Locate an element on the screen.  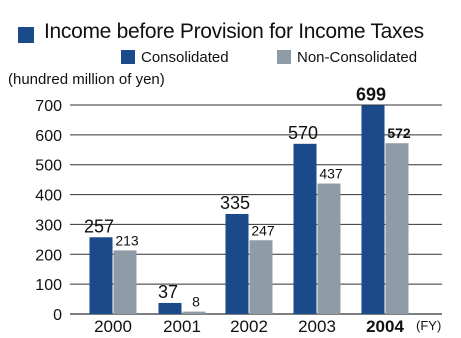
data-label-consolidated-2002: 335 is located at coordinates (235, 203).